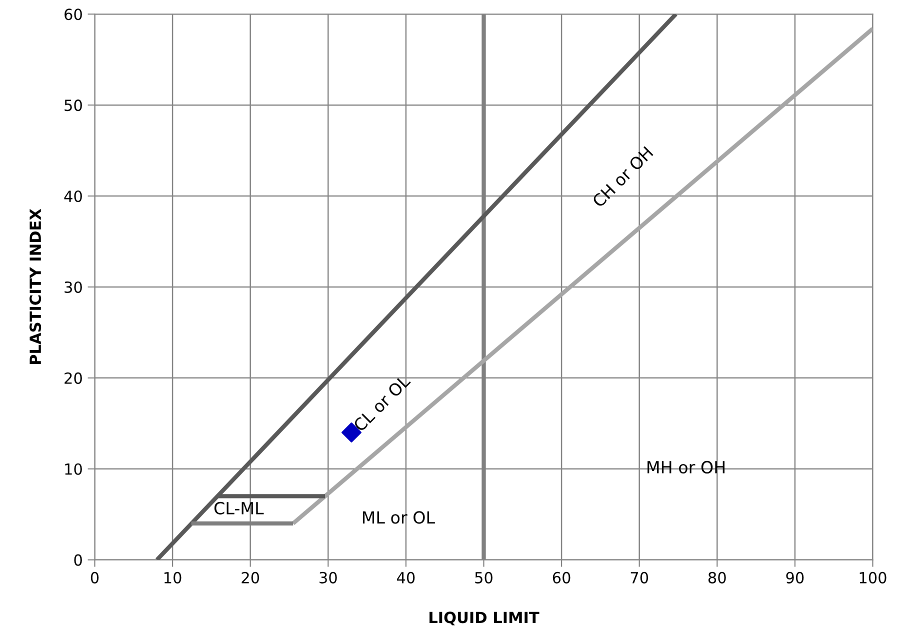  I want to click on x-tick-label: 0, so click(94, 578).